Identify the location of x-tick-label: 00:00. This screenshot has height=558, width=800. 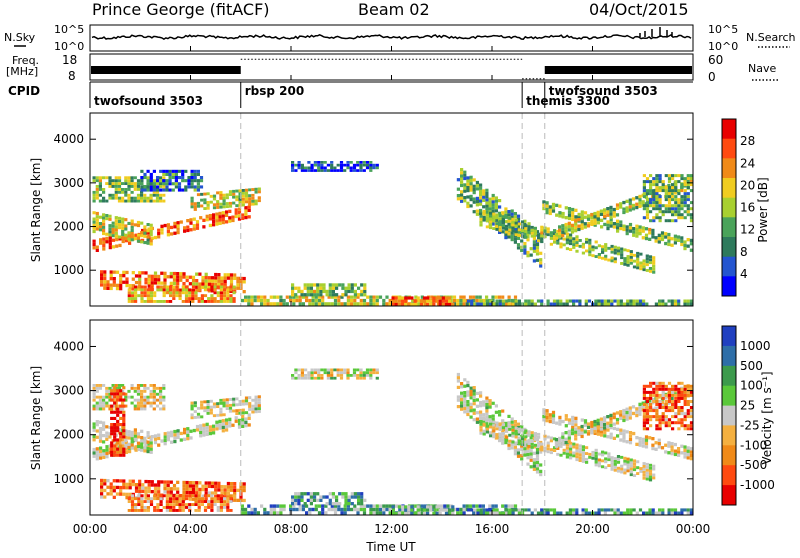
(90, 529).